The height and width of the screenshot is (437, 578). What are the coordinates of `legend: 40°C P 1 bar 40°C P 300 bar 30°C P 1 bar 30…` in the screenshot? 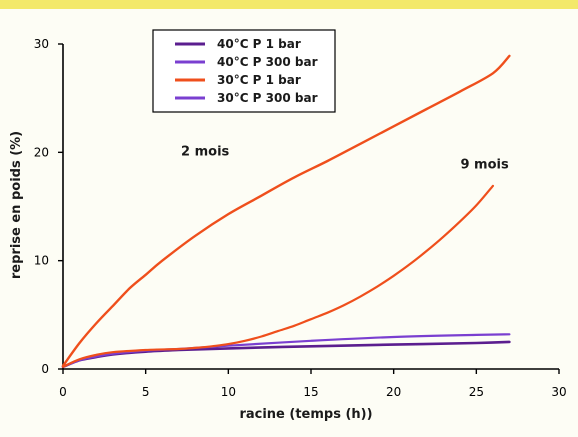 It's located at (244, 71).